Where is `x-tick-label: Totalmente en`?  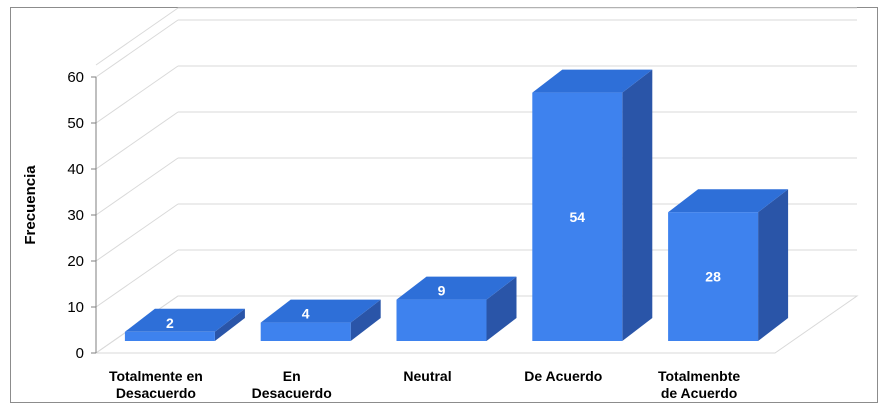
x-tick-label: Totalmente en is located at coordinates (156, 376).